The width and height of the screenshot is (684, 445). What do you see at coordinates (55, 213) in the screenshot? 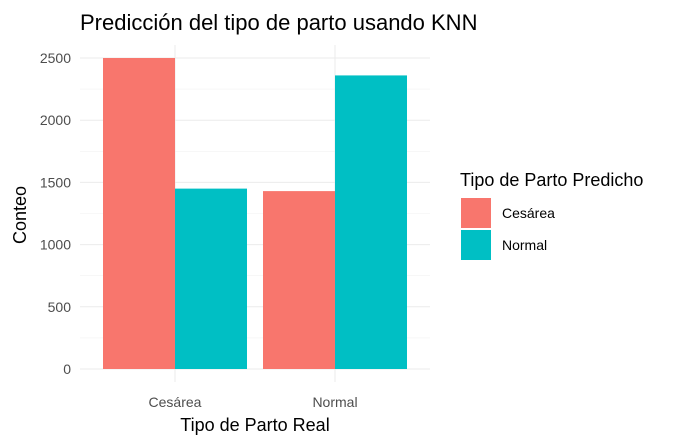
I see `y-axis-ticks: 0 500 1000 1500 2000 2500` at bounding box center [55, 213].